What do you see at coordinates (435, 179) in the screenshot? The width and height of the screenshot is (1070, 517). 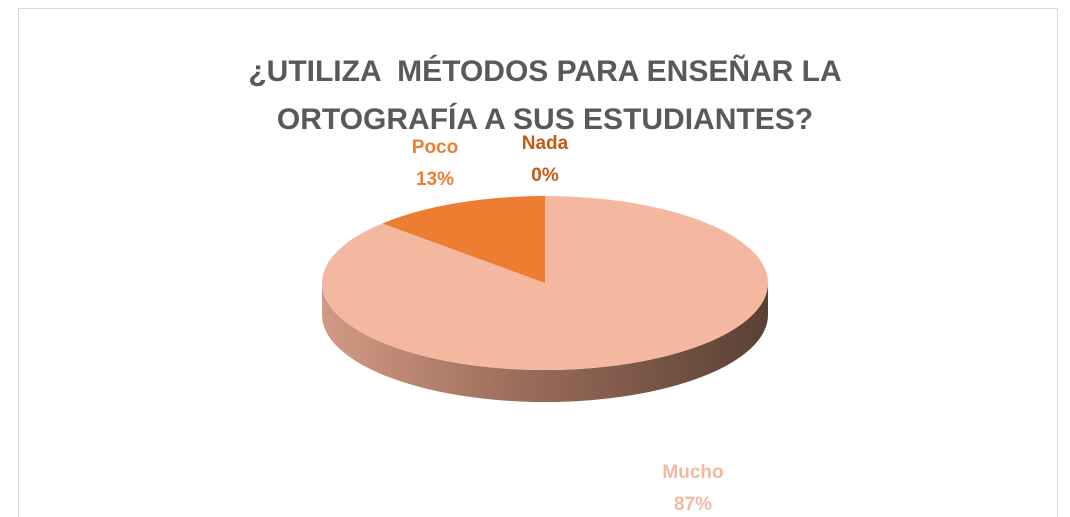 I see `data-label-value: 13%` at bounding box center [435, 179].